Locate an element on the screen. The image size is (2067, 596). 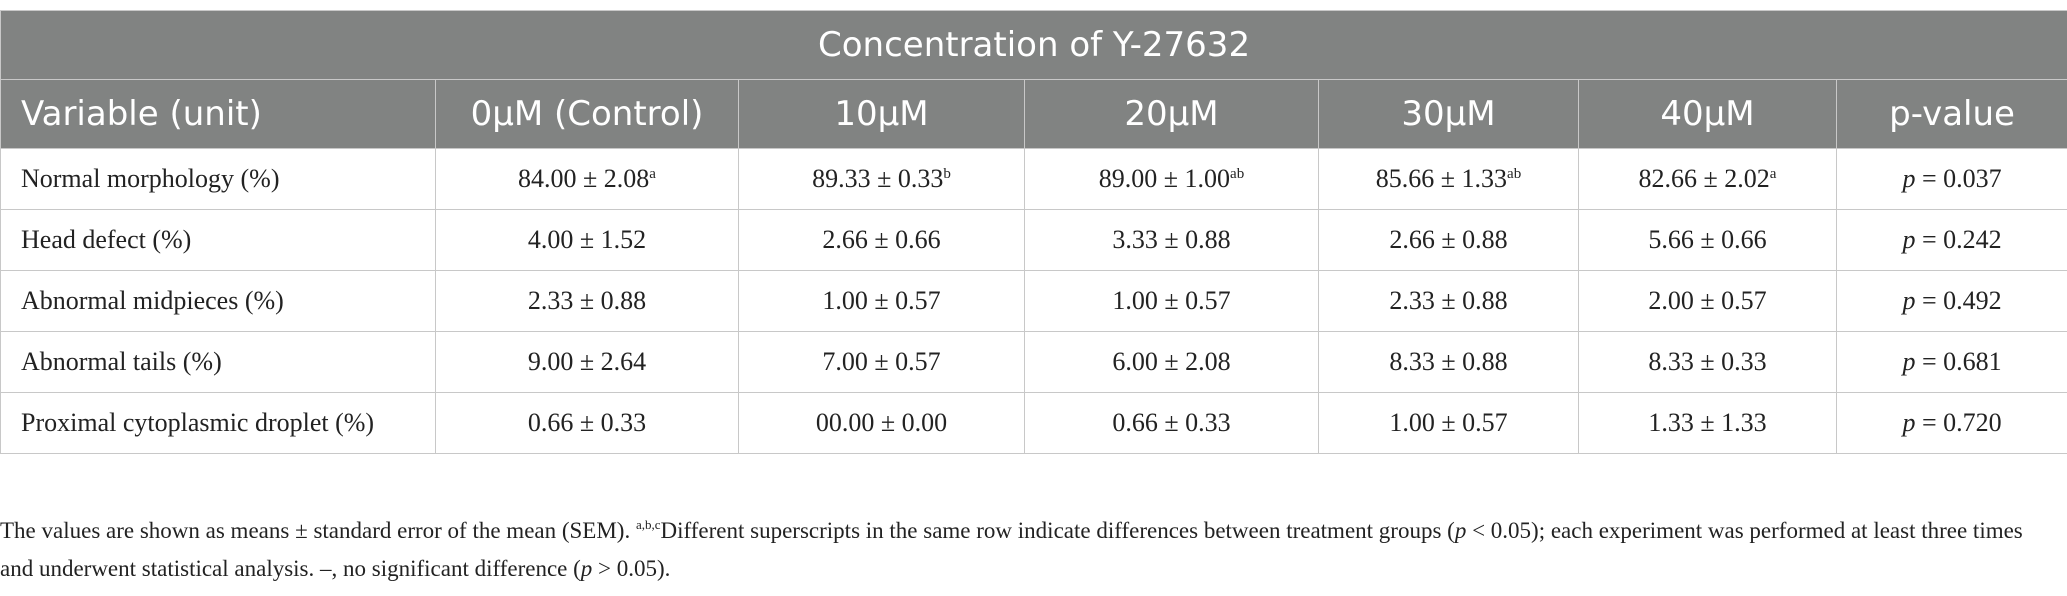
cell-text: 5.66 ± 0.66 is located at coordinates (1707, 239).